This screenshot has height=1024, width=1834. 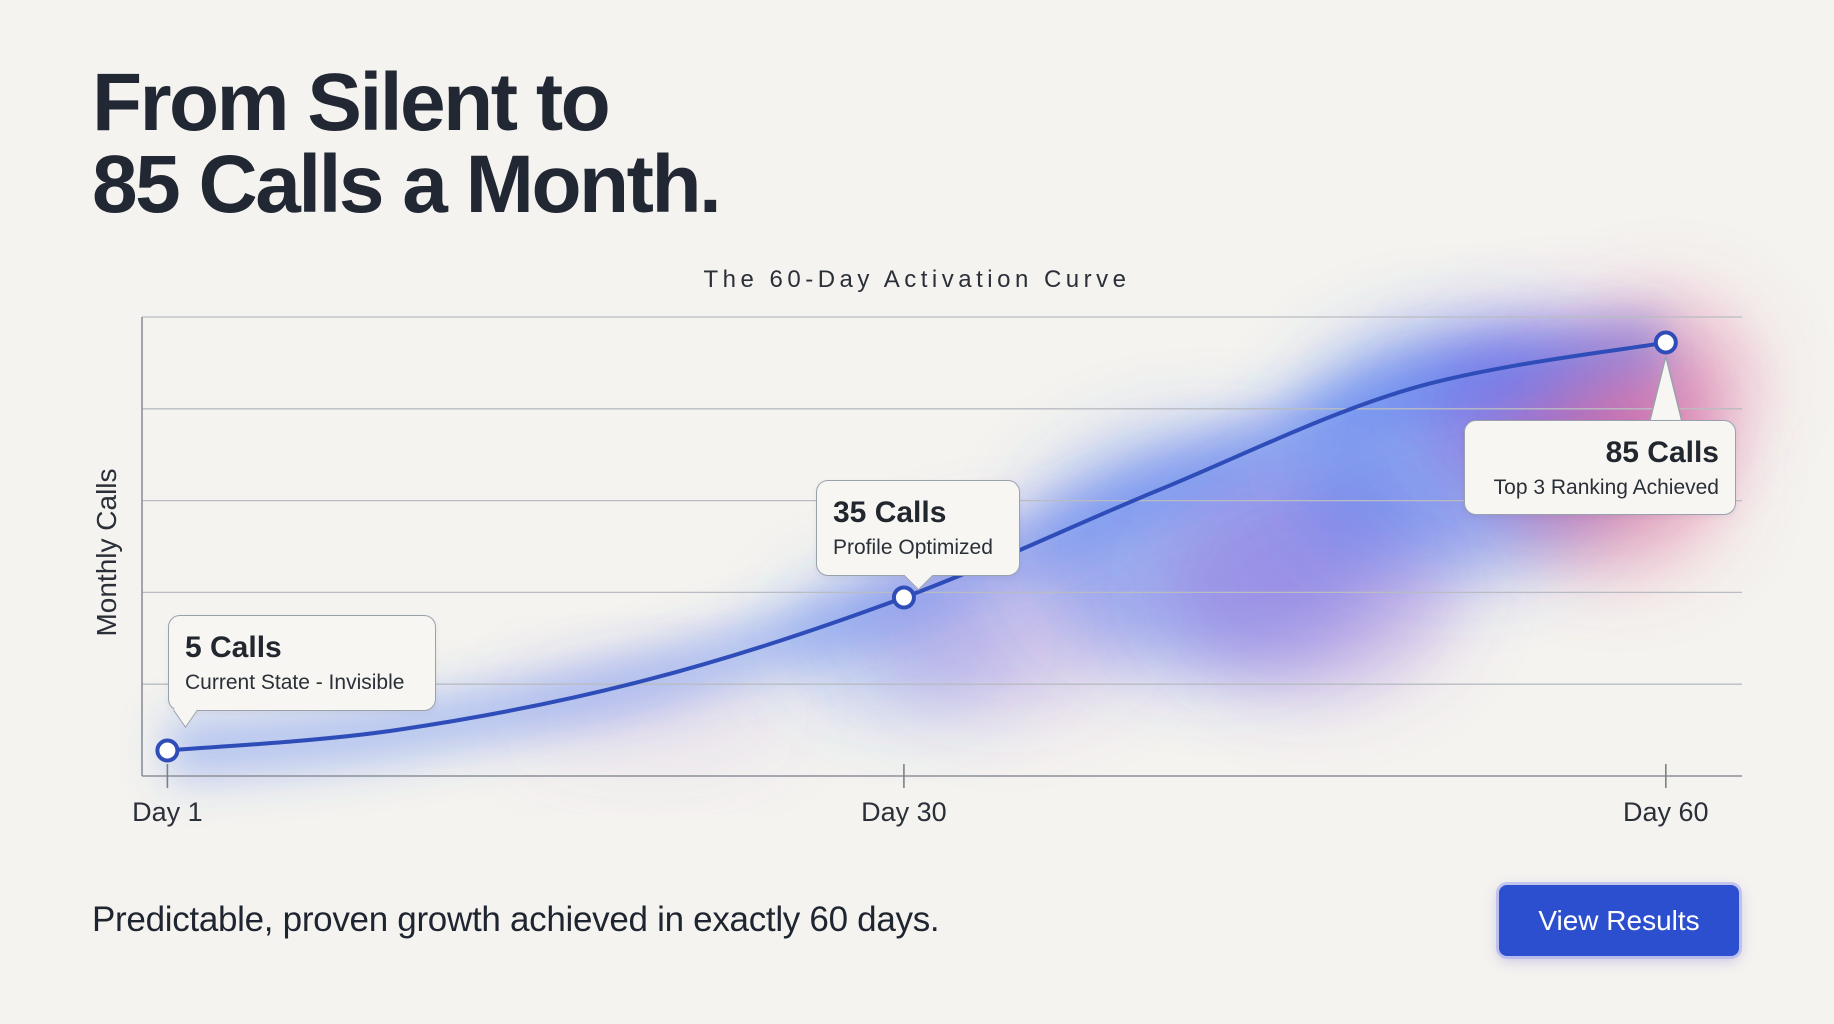 What do you see at coordinates (1666, 812) in the screenshot?
I see `x-tick-label: Day 60` at bounding box center [1666, 812].